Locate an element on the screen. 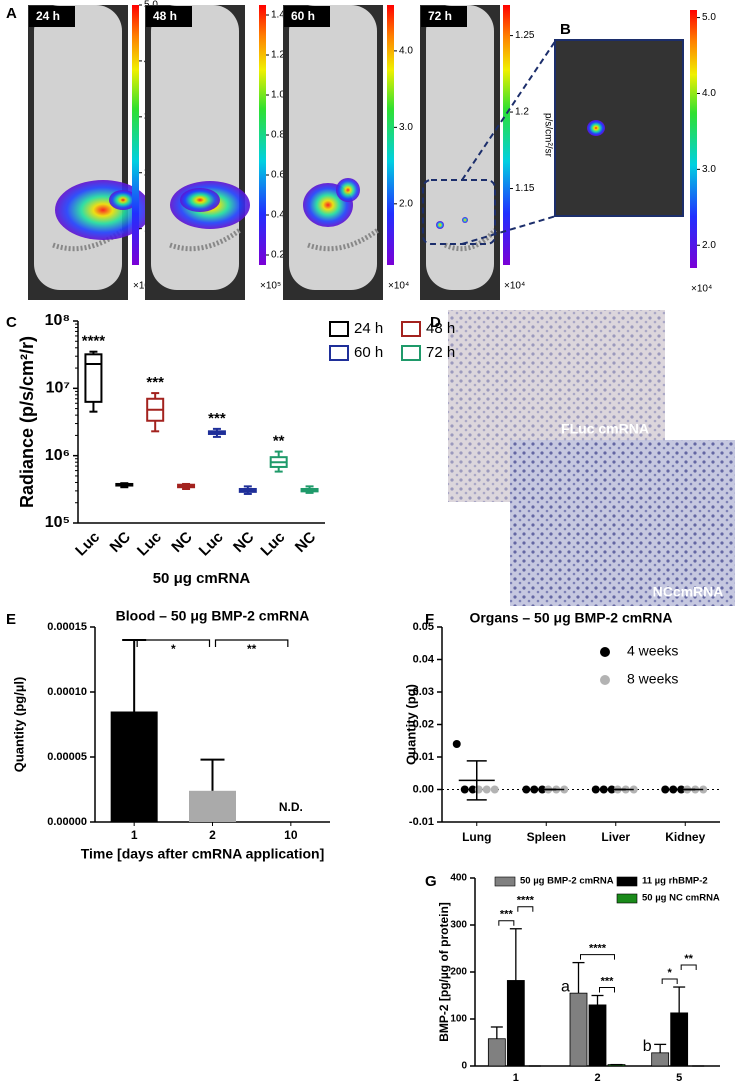 The width and height of the screenshot is (735, 1085). y-tick-label: 0.05 is located at coordinates (423, 627).